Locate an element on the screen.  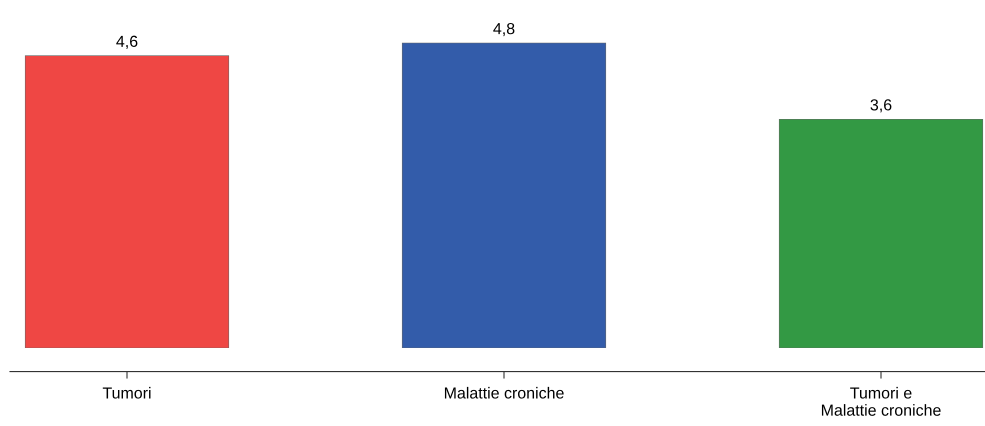
data-label: 4,6 is located at coordinates (127, 42).